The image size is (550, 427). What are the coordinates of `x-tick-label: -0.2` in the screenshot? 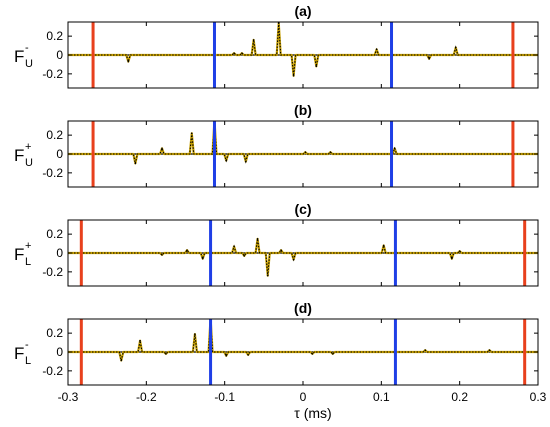 It's located at (146, 397).